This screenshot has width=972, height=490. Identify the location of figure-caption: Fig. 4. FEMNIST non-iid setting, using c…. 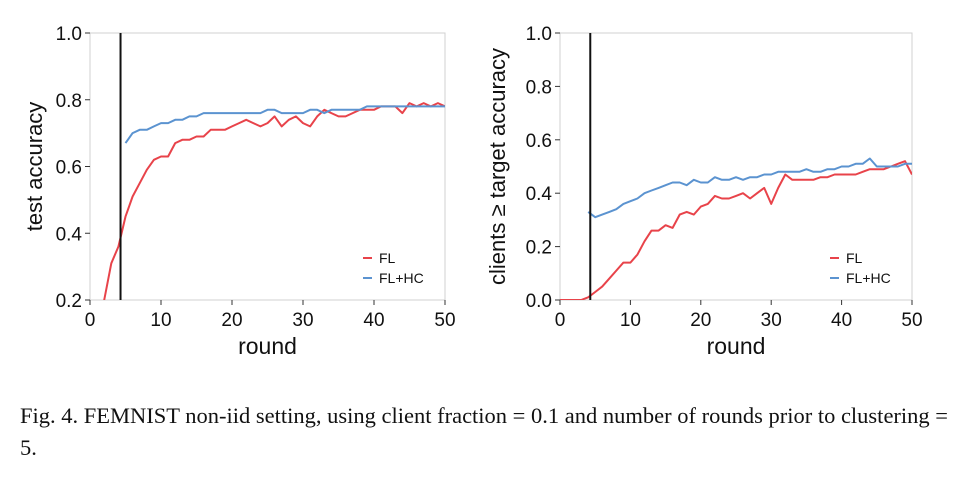
(484, 431).